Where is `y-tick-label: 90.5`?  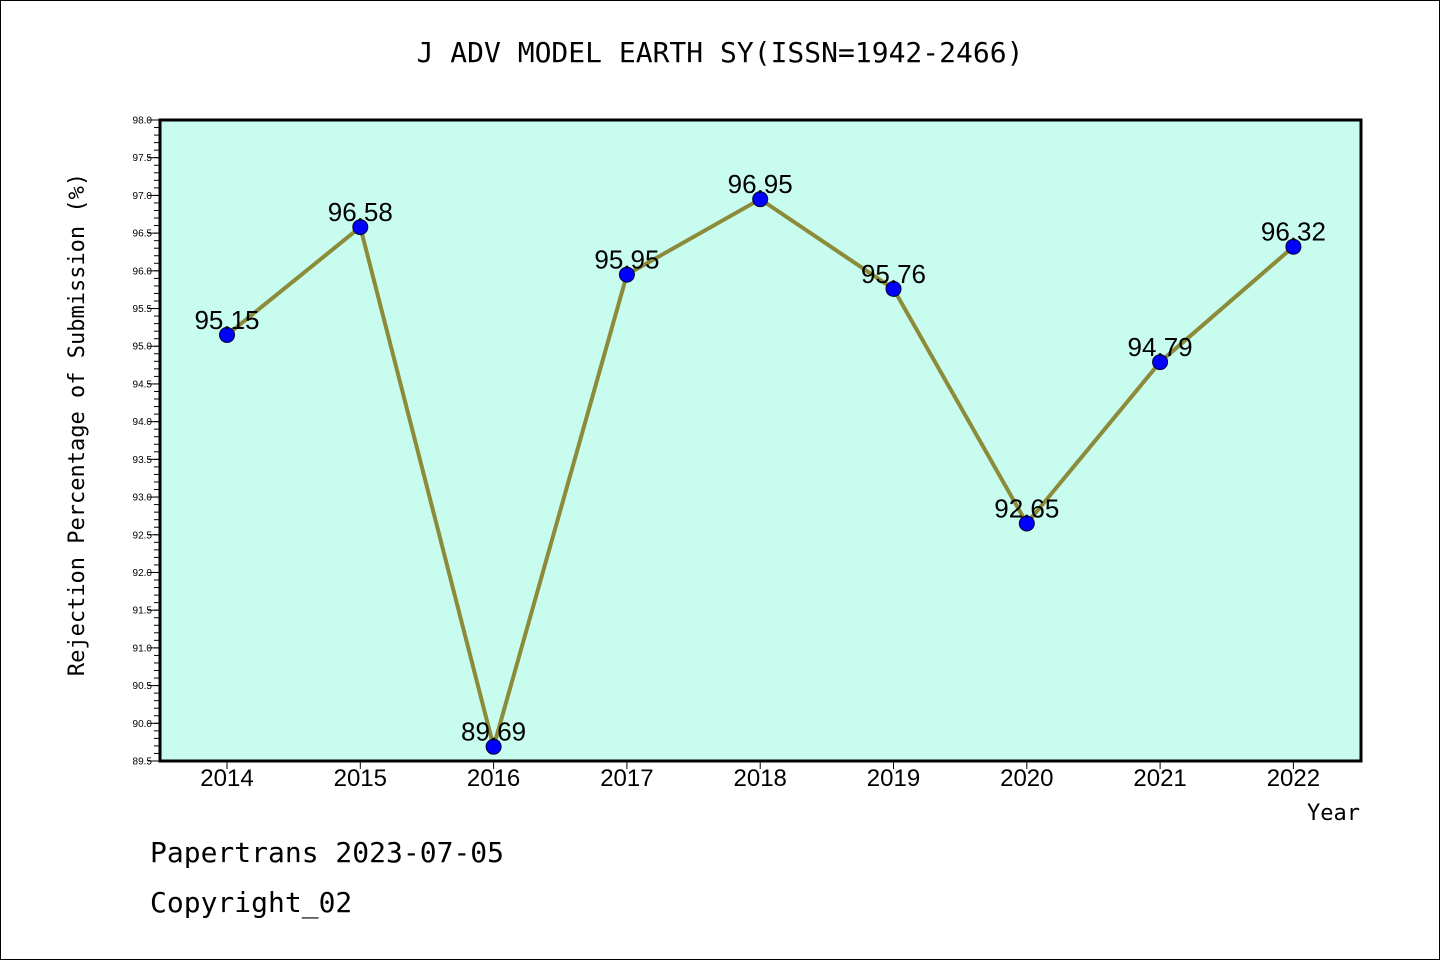
y-tick-label: 90.5 is located at coordinates (143, 686).